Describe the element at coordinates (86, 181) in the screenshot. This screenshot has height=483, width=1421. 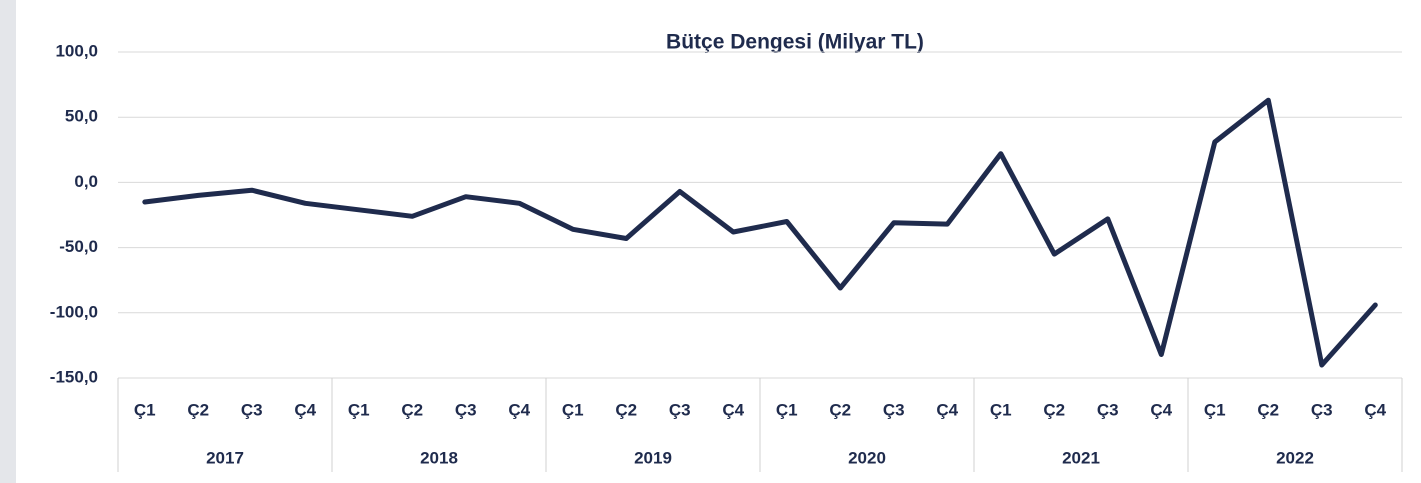
I see `y-tick-label: 0,0` at that location.